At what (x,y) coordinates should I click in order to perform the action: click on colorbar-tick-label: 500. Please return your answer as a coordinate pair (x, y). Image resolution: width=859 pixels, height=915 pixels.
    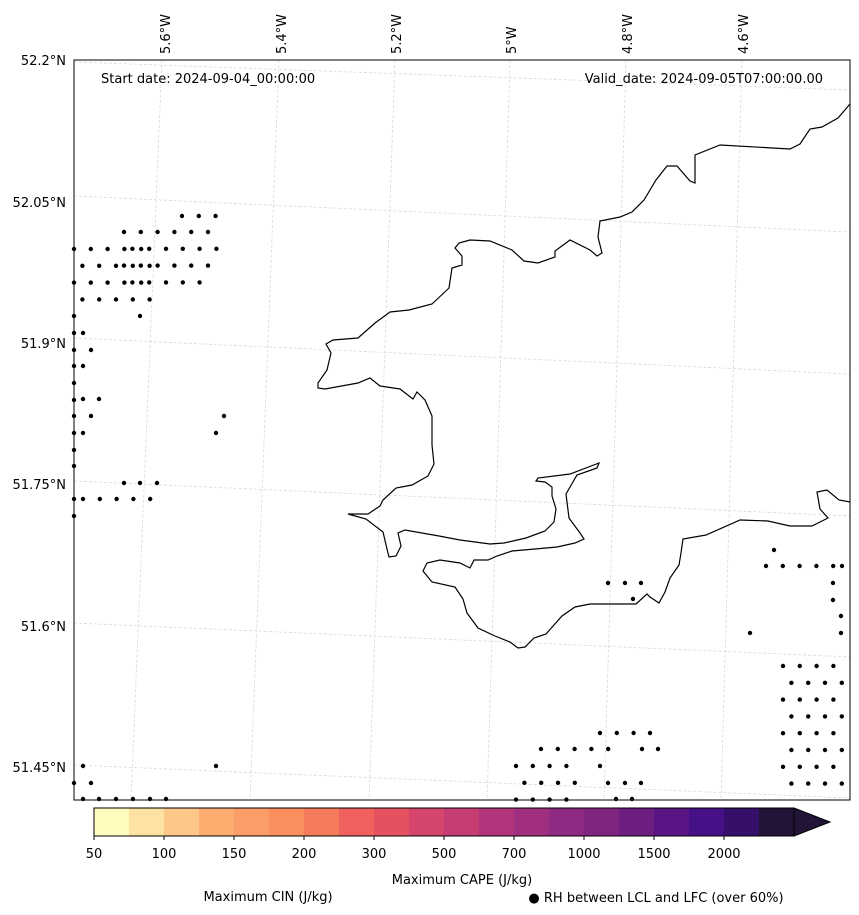
    Looking at the image, I should click on (444, 854).